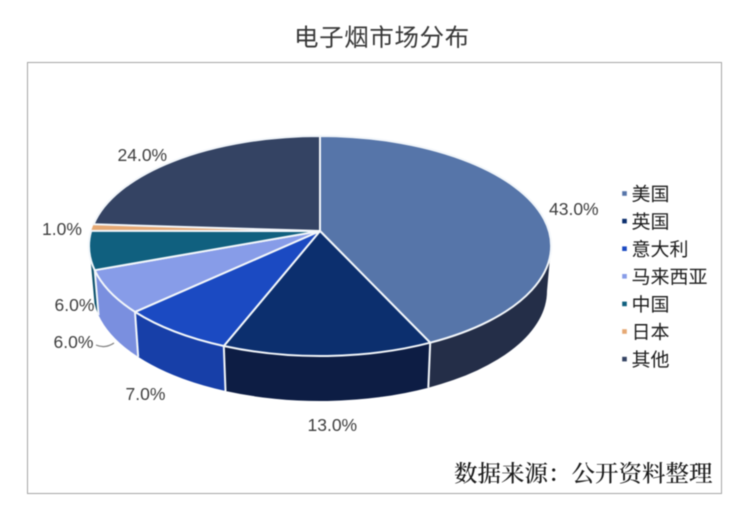 The image size is (750, 526). I want to click on svg-text: 24.0%, so click(143, 155).